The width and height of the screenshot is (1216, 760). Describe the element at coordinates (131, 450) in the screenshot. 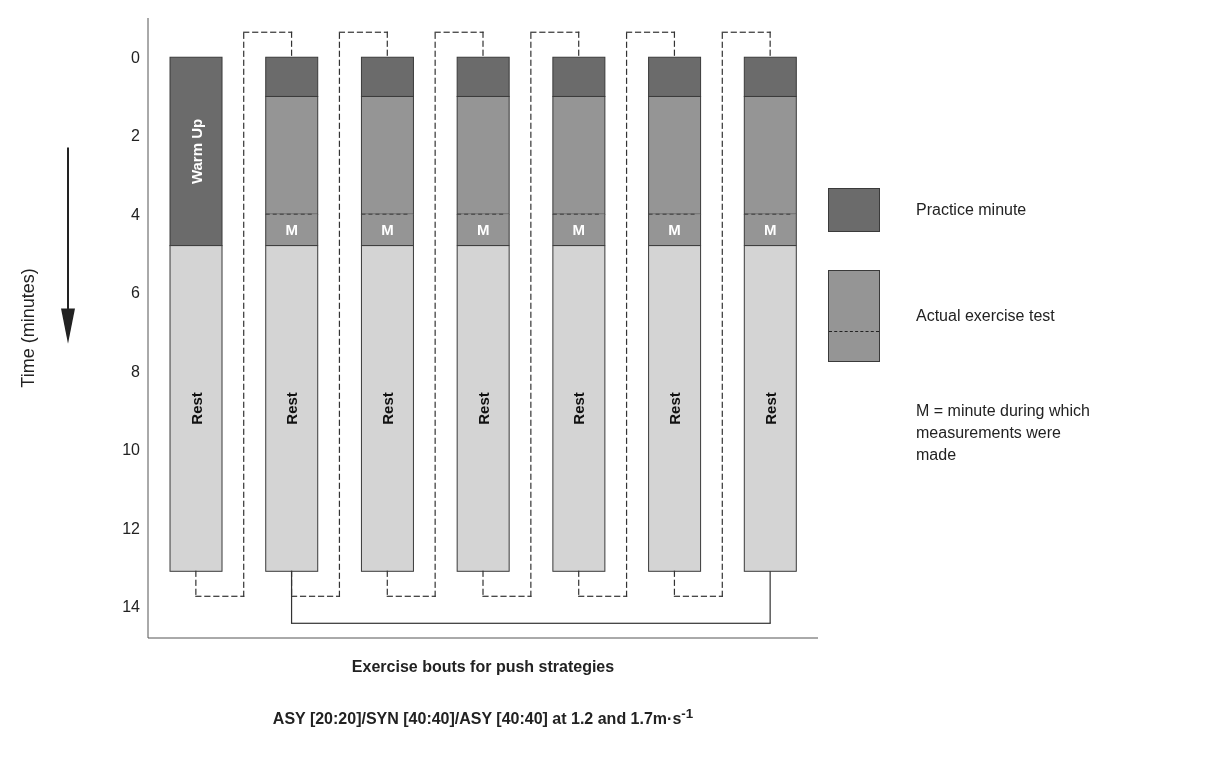

I see `y-tick-label: 10` at that location.